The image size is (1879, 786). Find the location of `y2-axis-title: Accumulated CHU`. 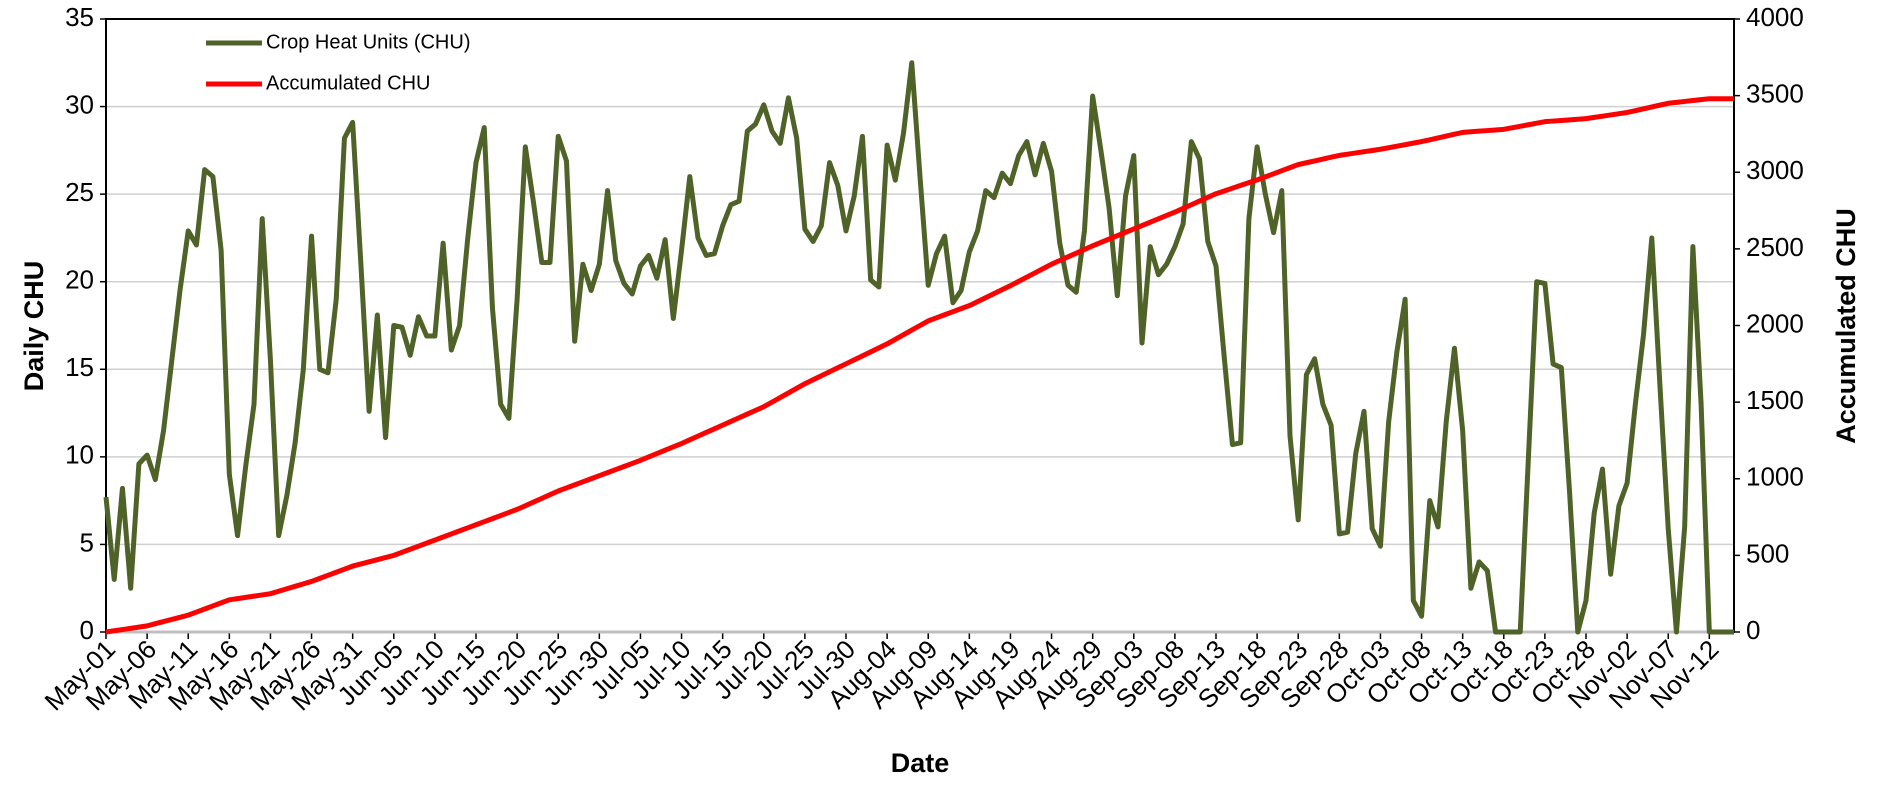

y2-axis-title: Accumulated CHU is located at coordinates (1846, 326).